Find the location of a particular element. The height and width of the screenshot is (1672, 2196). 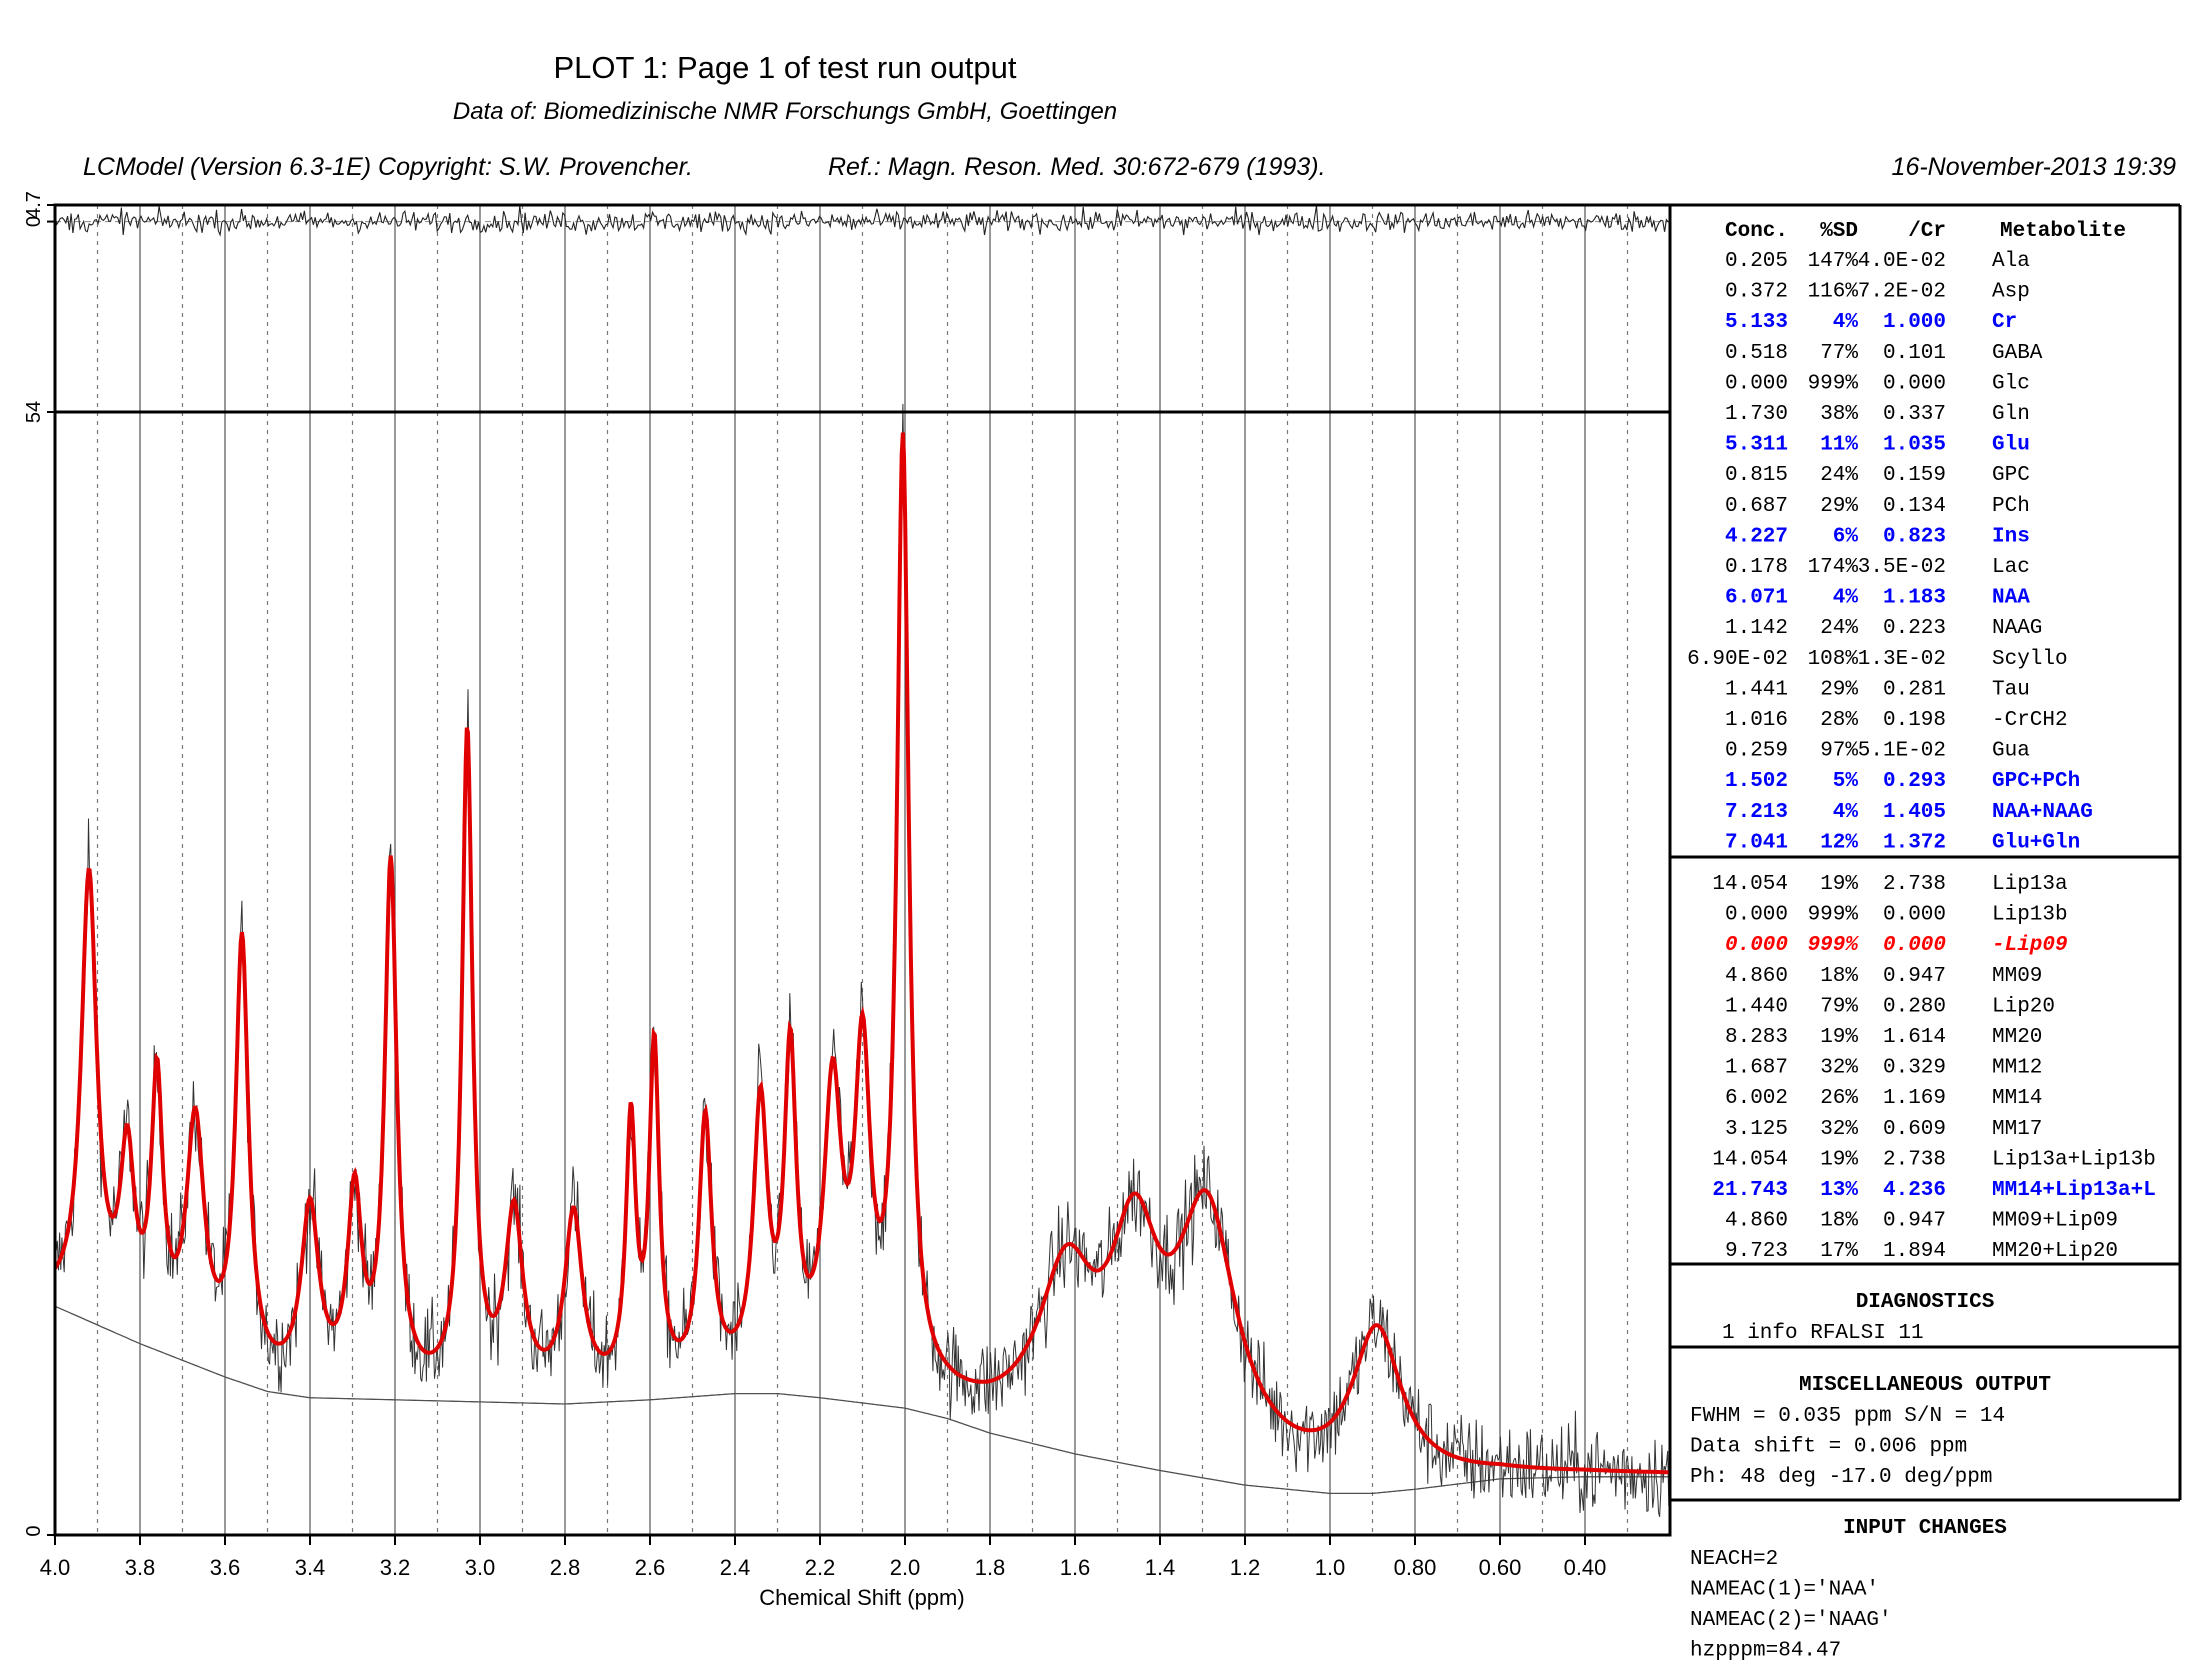

cell-sd: 174% is located at coordinates (1833, 567).